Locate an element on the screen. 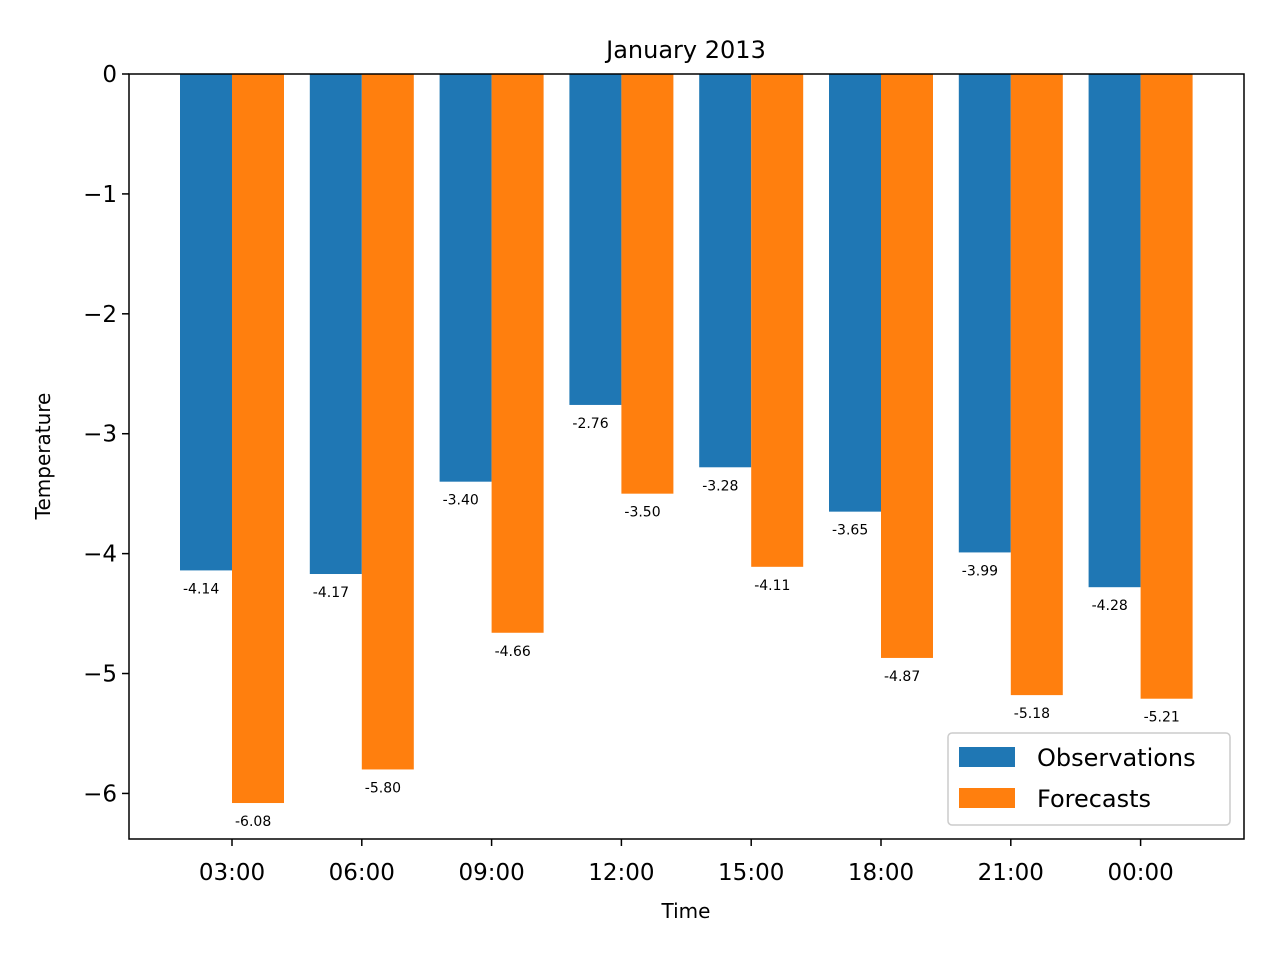 The width and height of the screenshot is (1273, 955). x-tick-label-6: 21:00 is located at coordinates (1011, 873).